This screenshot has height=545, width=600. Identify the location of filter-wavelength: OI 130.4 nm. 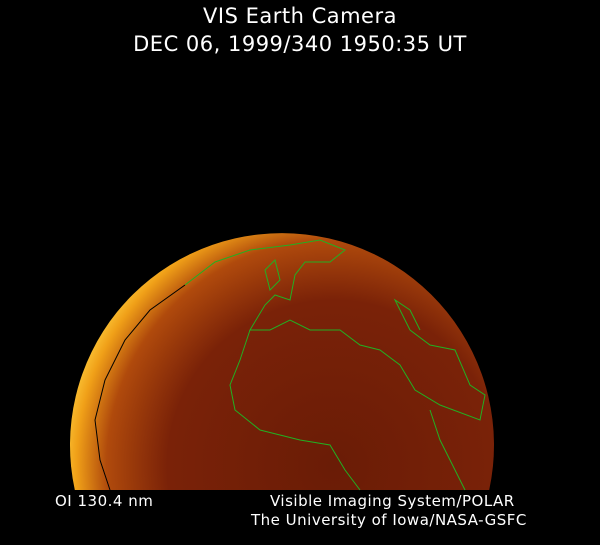
(104, 501).